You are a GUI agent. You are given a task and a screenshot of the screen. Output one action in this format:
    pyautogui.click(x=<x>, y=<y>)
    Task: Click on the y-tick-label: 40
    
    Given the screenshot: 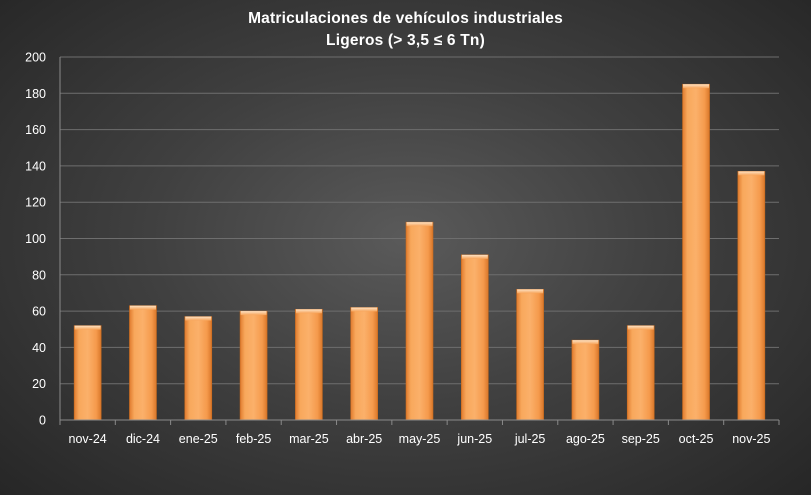 What is the action you would take?
    pyautogui.click(x=39, y=348)
    